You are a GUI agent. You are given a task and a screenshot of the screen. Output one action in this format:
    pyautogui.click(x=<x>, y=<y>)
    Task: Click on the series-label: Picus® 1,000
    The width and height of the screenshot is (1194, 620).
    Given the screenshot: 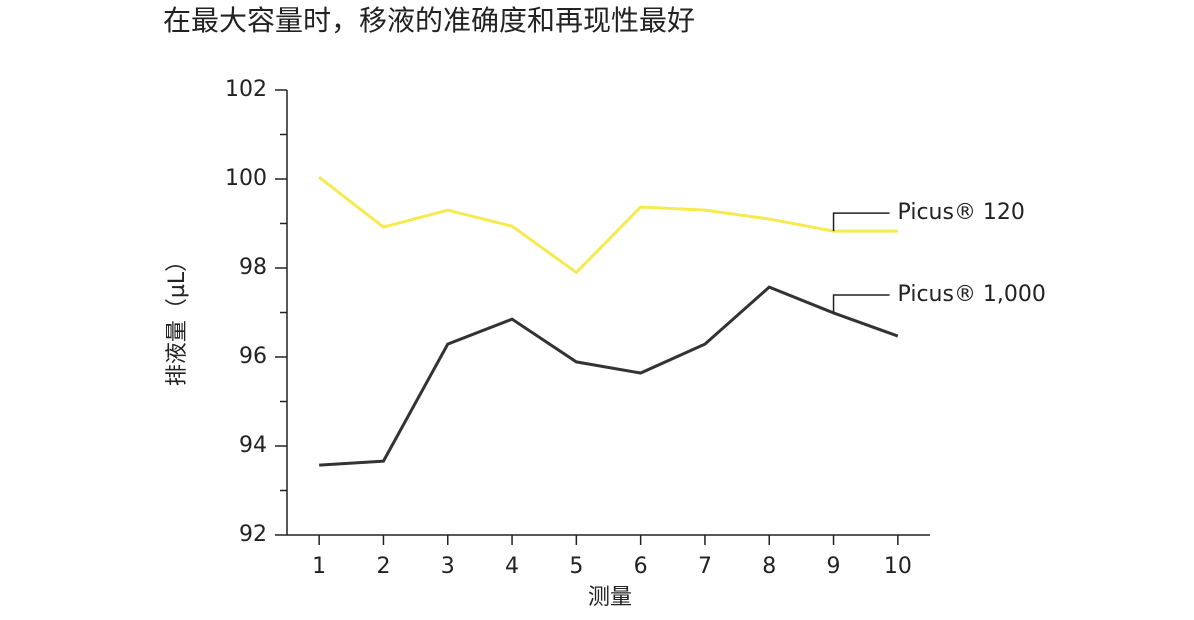 What is the action you would take?
    pyautogui.click(x=972, y=294)
    